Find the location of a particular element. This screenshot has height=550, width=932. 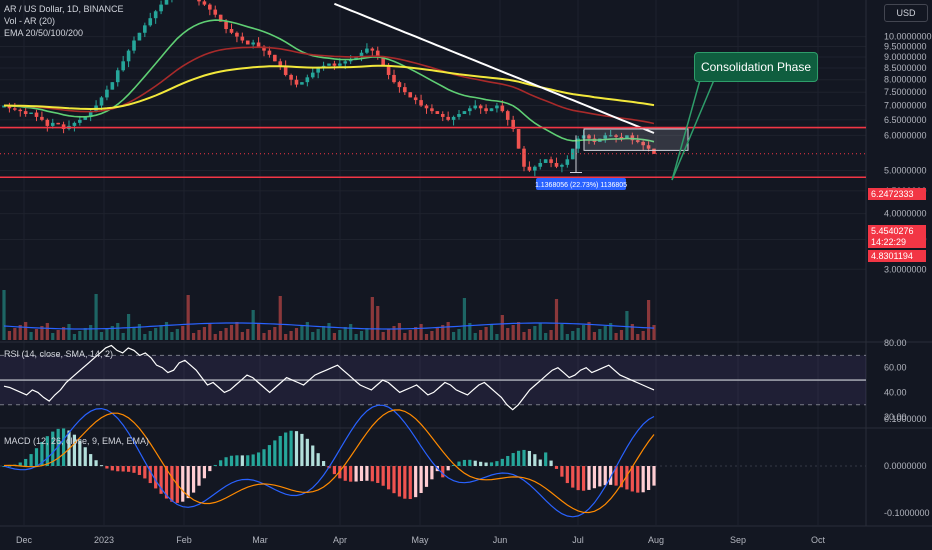

time-axis-label: Feb is located at coordinates (184, 540).